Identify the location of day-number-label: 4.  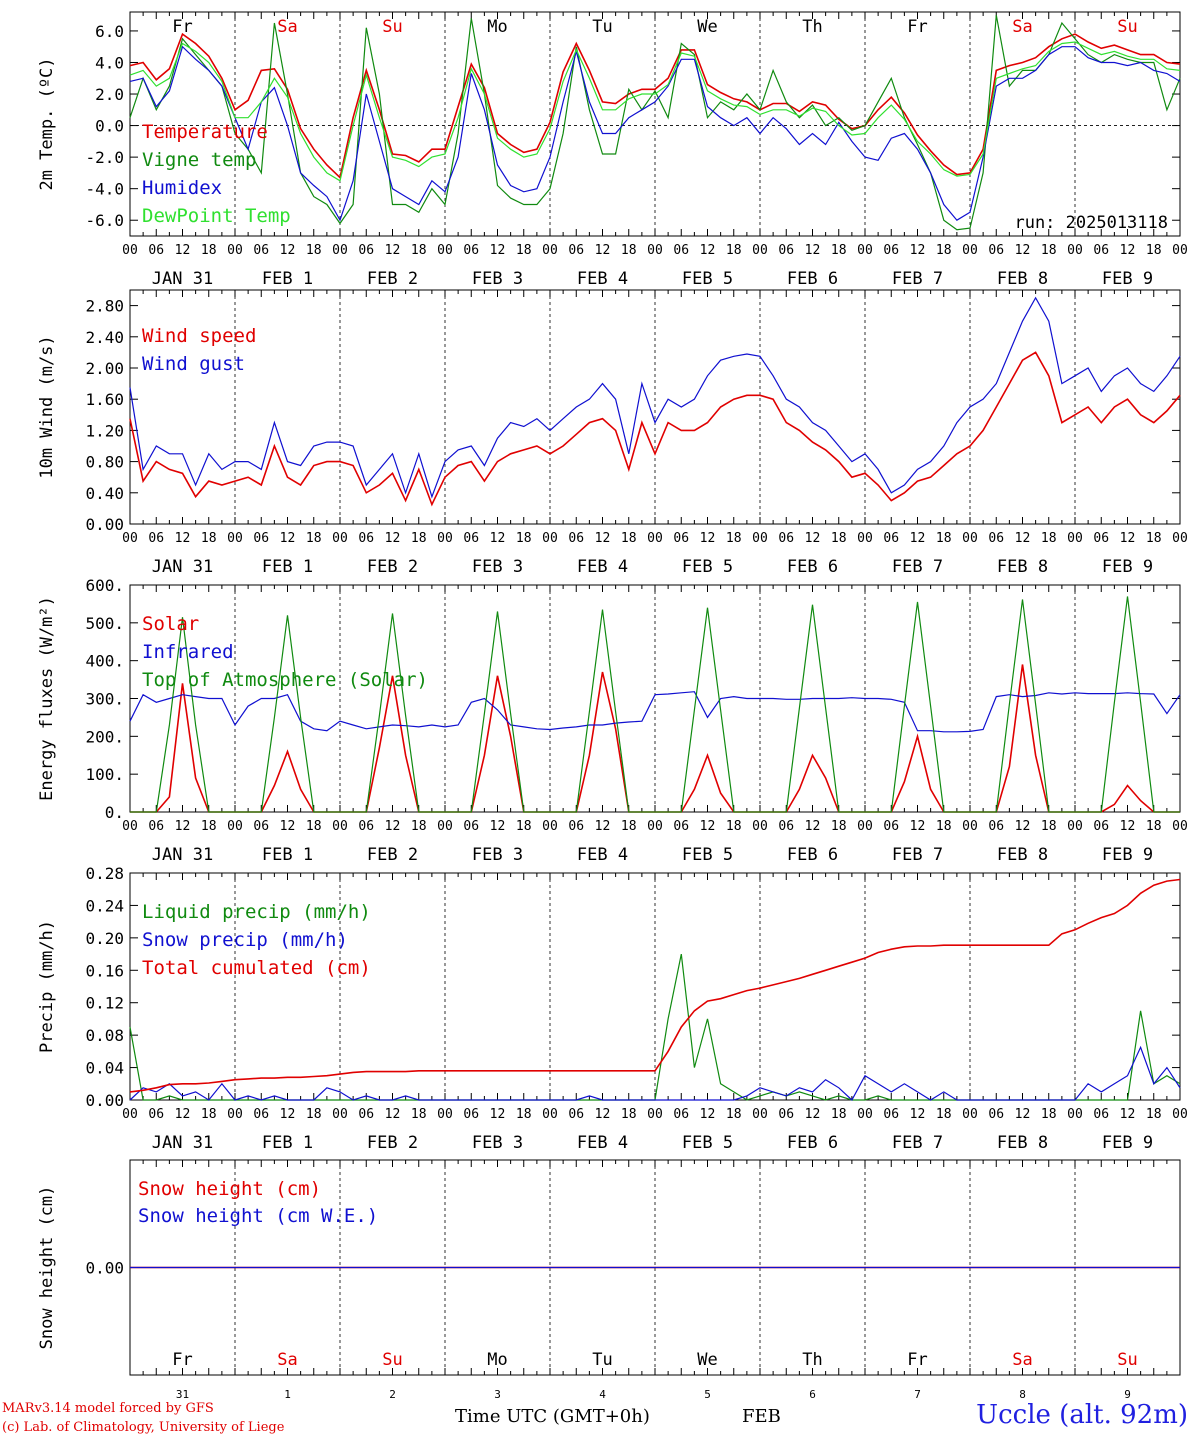
(602, 1394).